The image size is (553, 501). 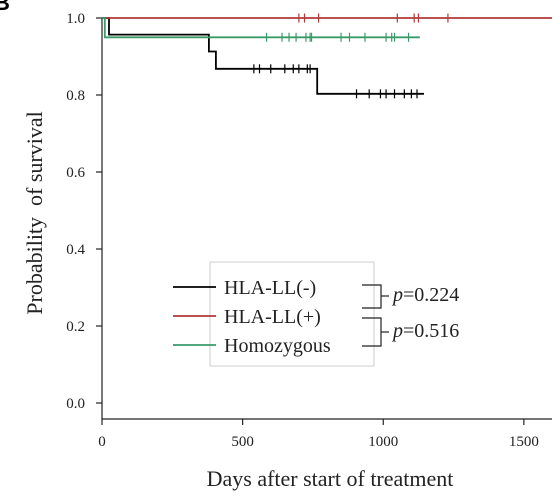 I want to click on series-homozygous, so click(x=261, y=29).